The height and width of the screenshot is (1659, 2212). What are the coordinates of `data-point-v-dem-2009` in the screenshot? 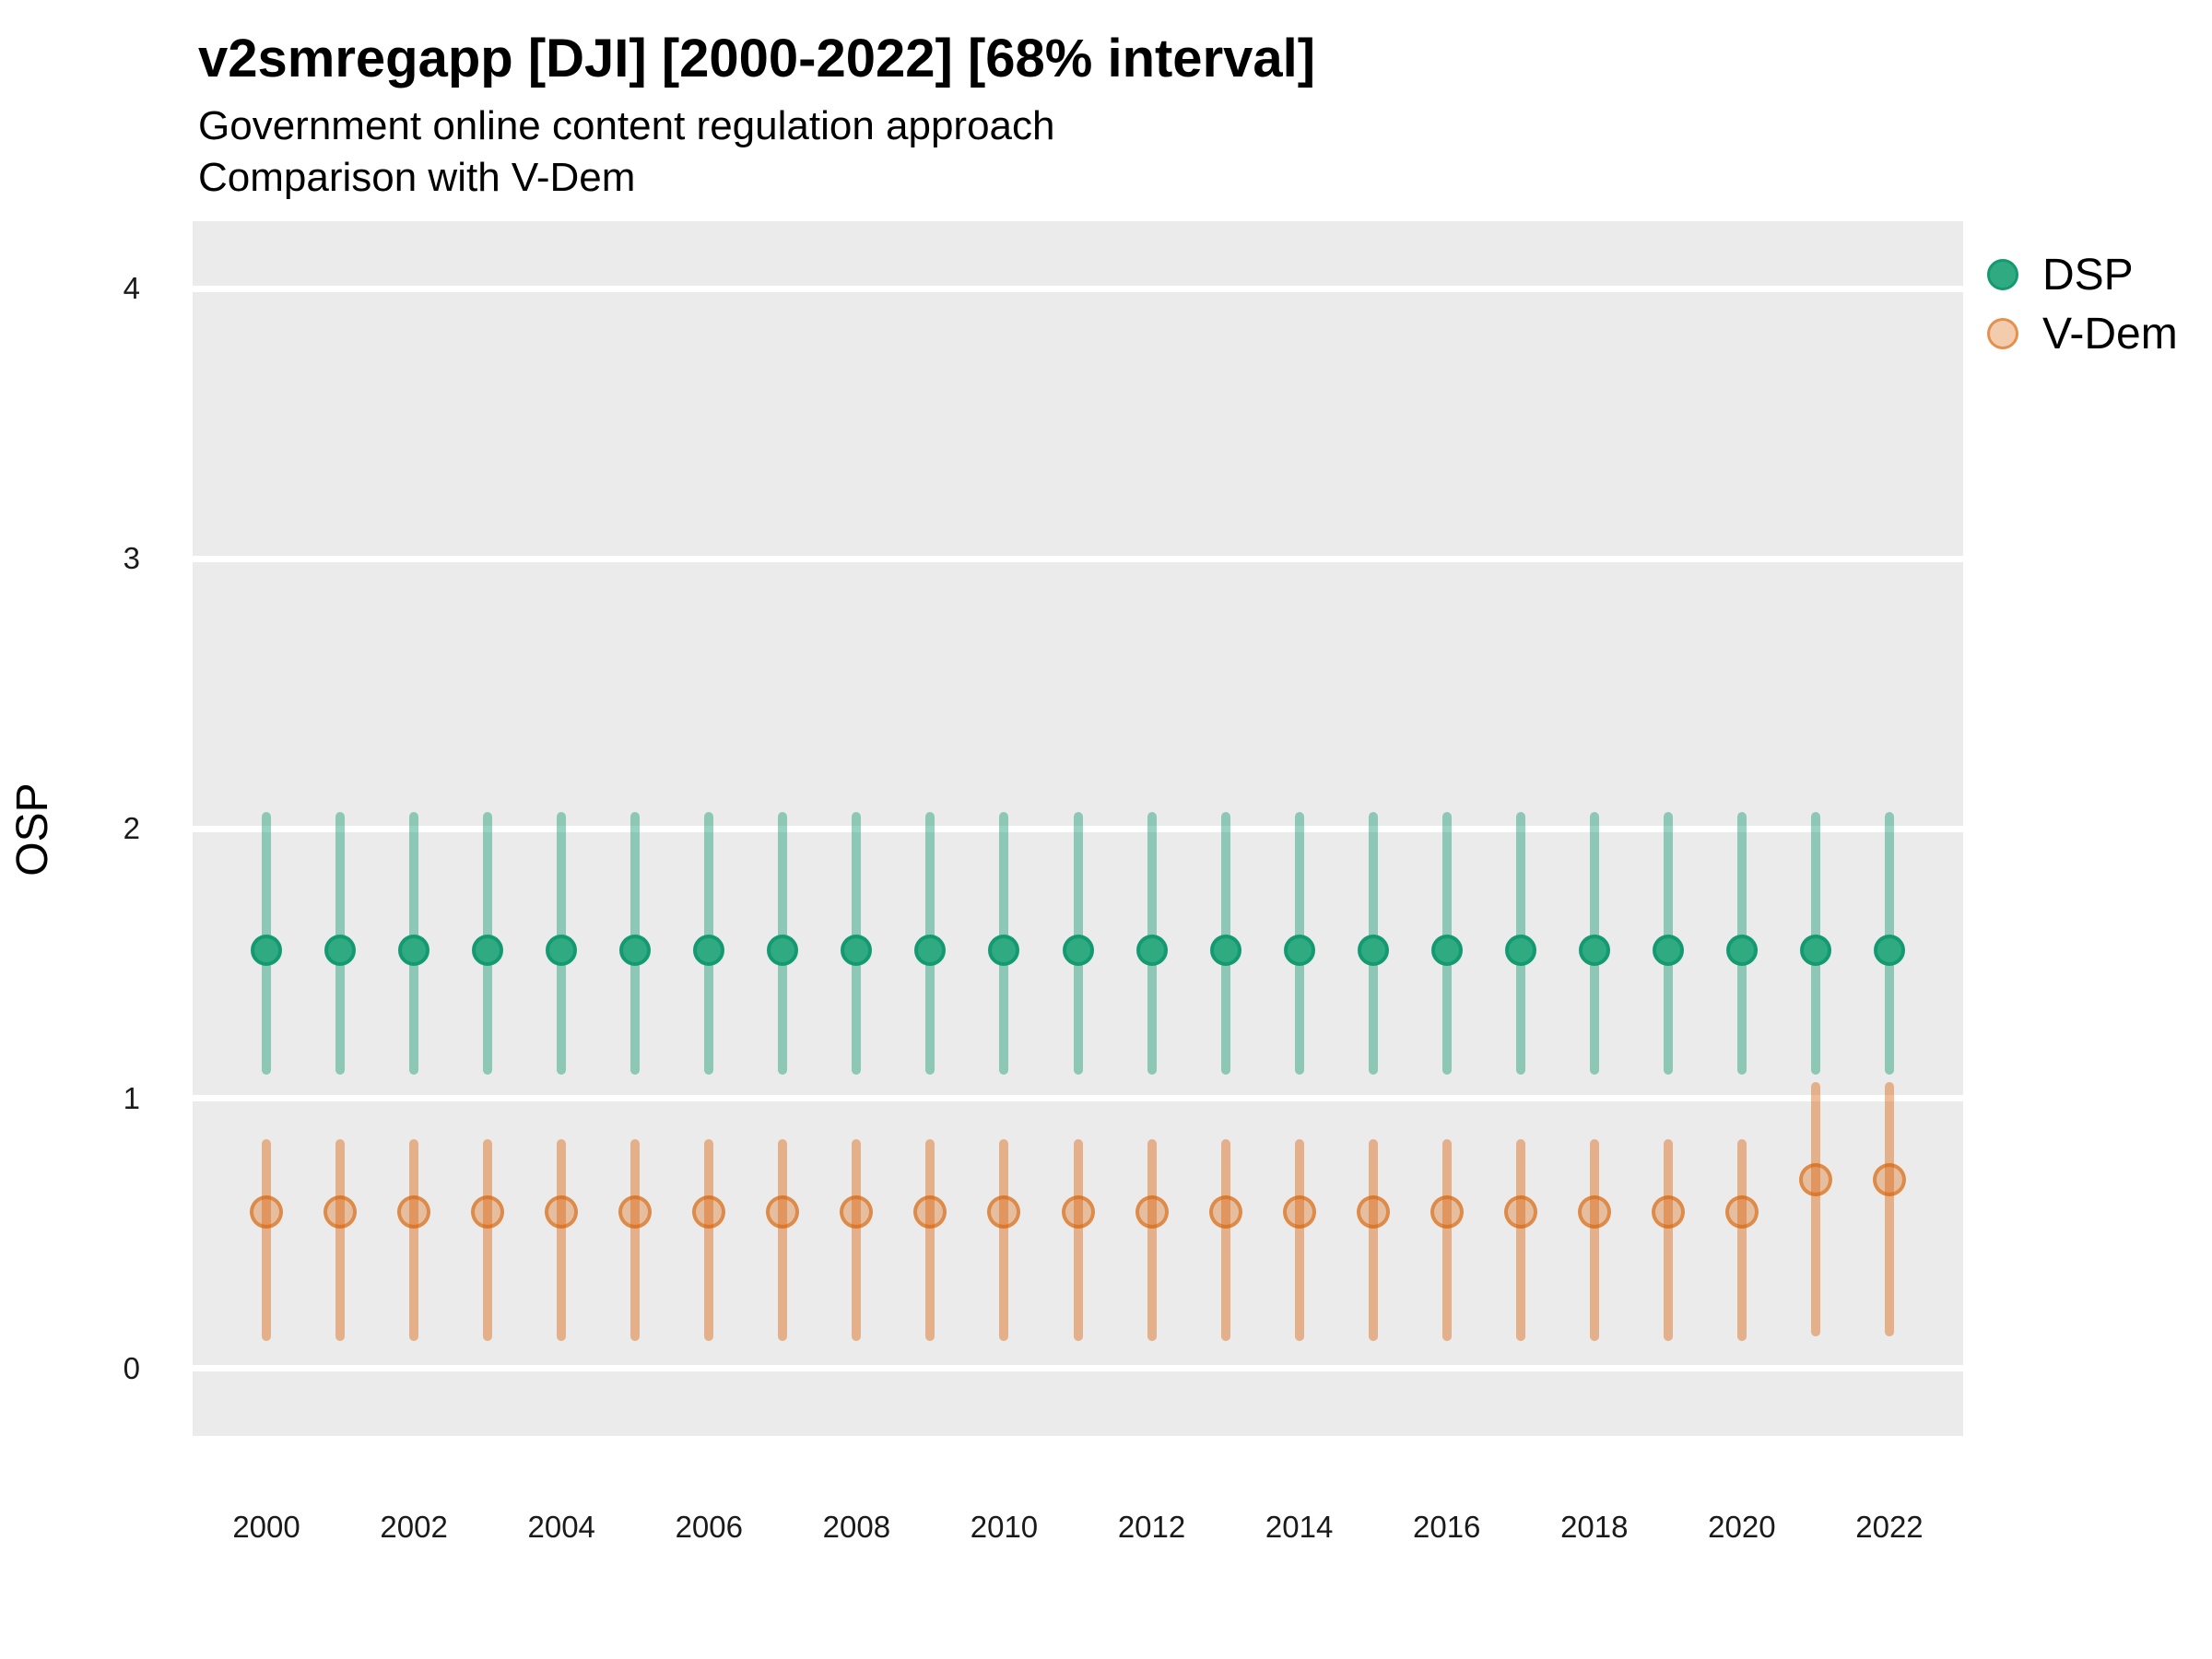 It's located at (930, 1211).